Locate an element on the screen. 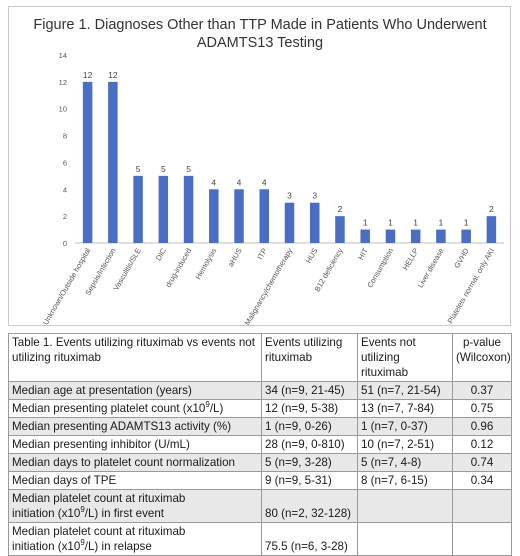  cell-without: 5 (n=7, 4-8) is located at coordinates (405, 462).